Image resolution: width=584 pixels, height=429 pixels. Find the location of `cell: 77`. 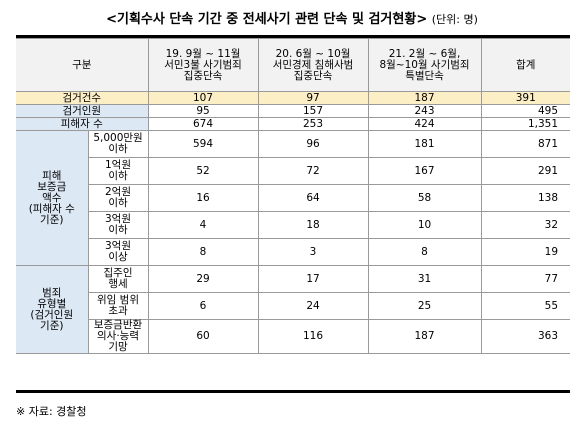

cell: 77 is located at coordinates (525, 279).